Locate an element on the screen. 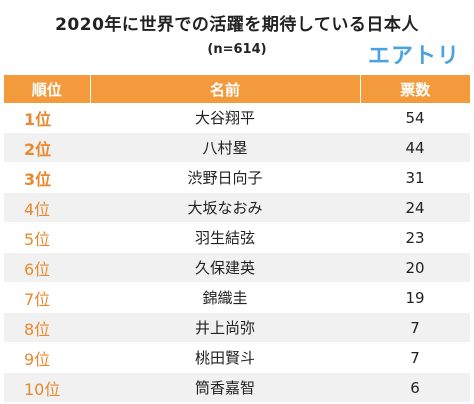  votes-cell: 44 is located at coordinates (415, 147).